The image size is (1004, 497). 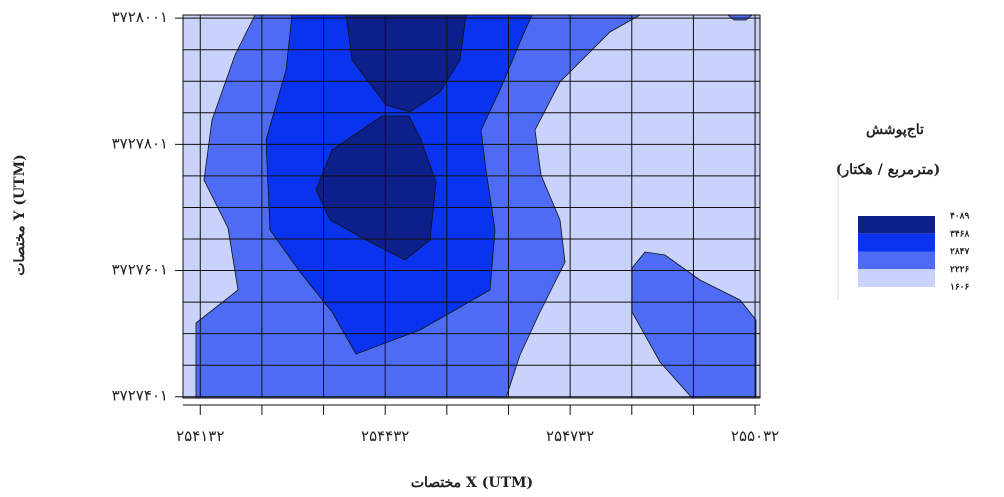 I want to click on legend: ۴۰۸۹ ۳۴۶۸ ۲۸۴۷ ۲۲۲۶ ۱۶۰۶, so click(x=914, y=252).